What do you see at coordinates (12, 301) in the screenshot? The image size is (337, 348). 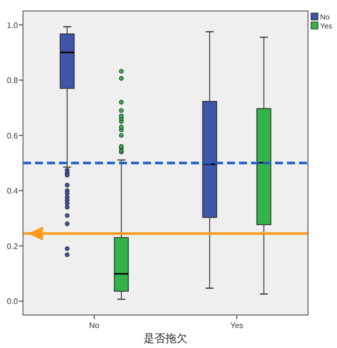 I see `y-tick-label: 0.0` at bounding box center [12, 301].